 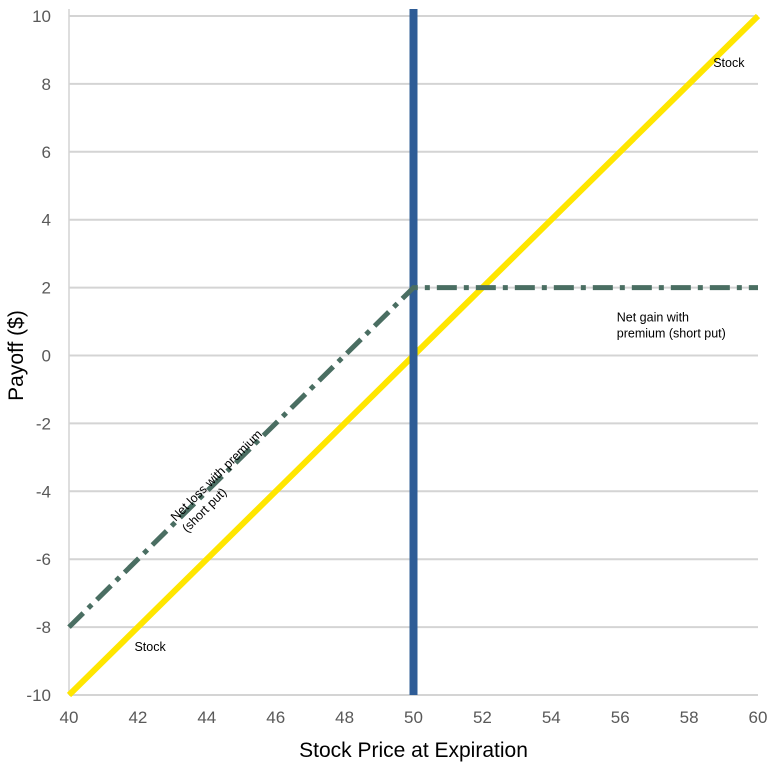 What do you see at coordinates (758, 717) in the screenshot?
I see `x-tick-label: 60` at bounding box center [758, 717].